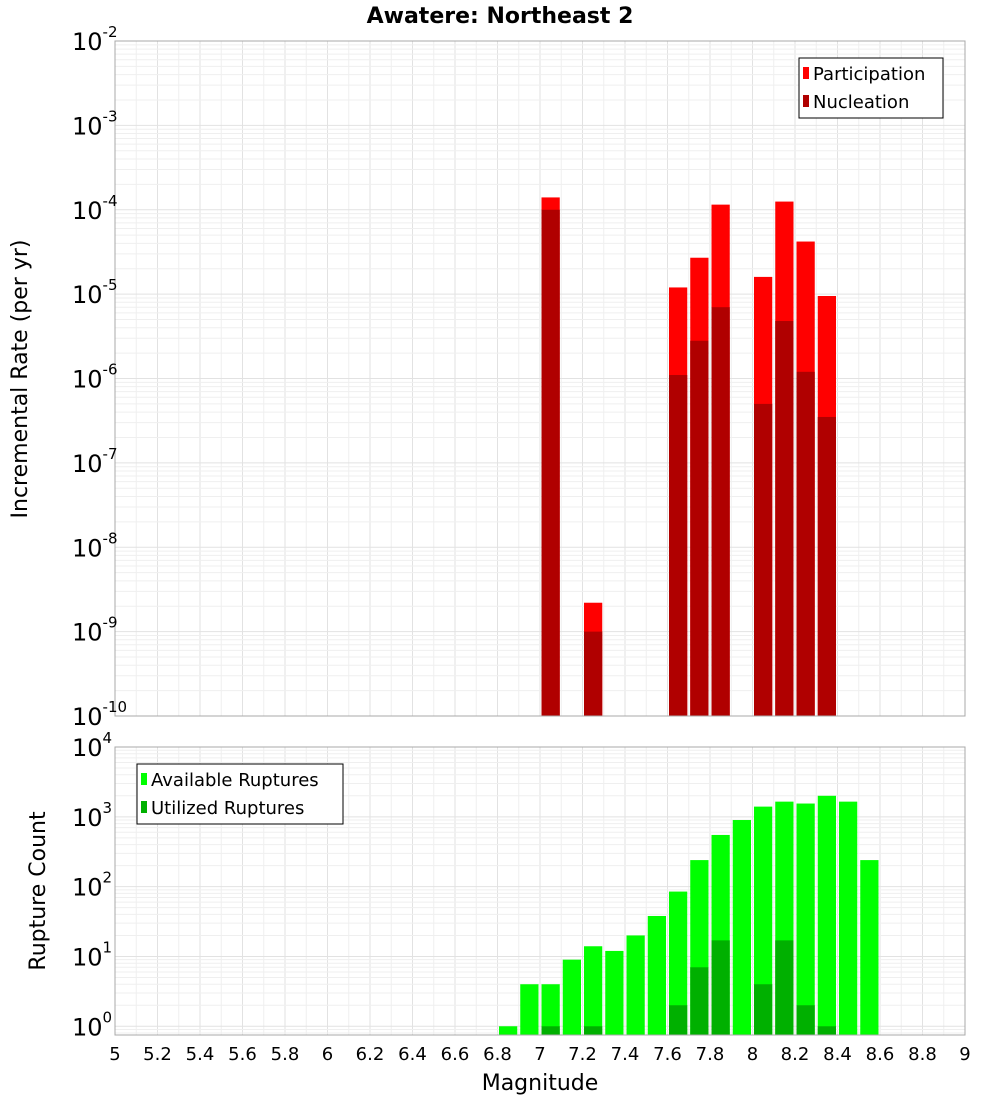  What do you see at coordinates (95, 208) in the screenshot?
I see `y-tick-label: 10⁻⁴` at bounding box center [95, 208].